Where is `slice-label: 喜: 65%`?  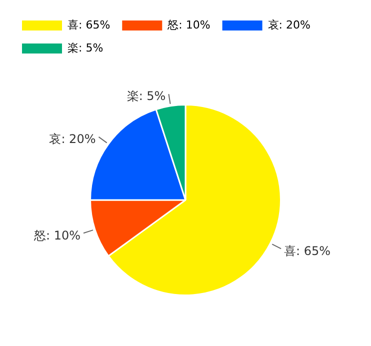
slice-label: 喜: 65% is located at coordinates (307, 251).